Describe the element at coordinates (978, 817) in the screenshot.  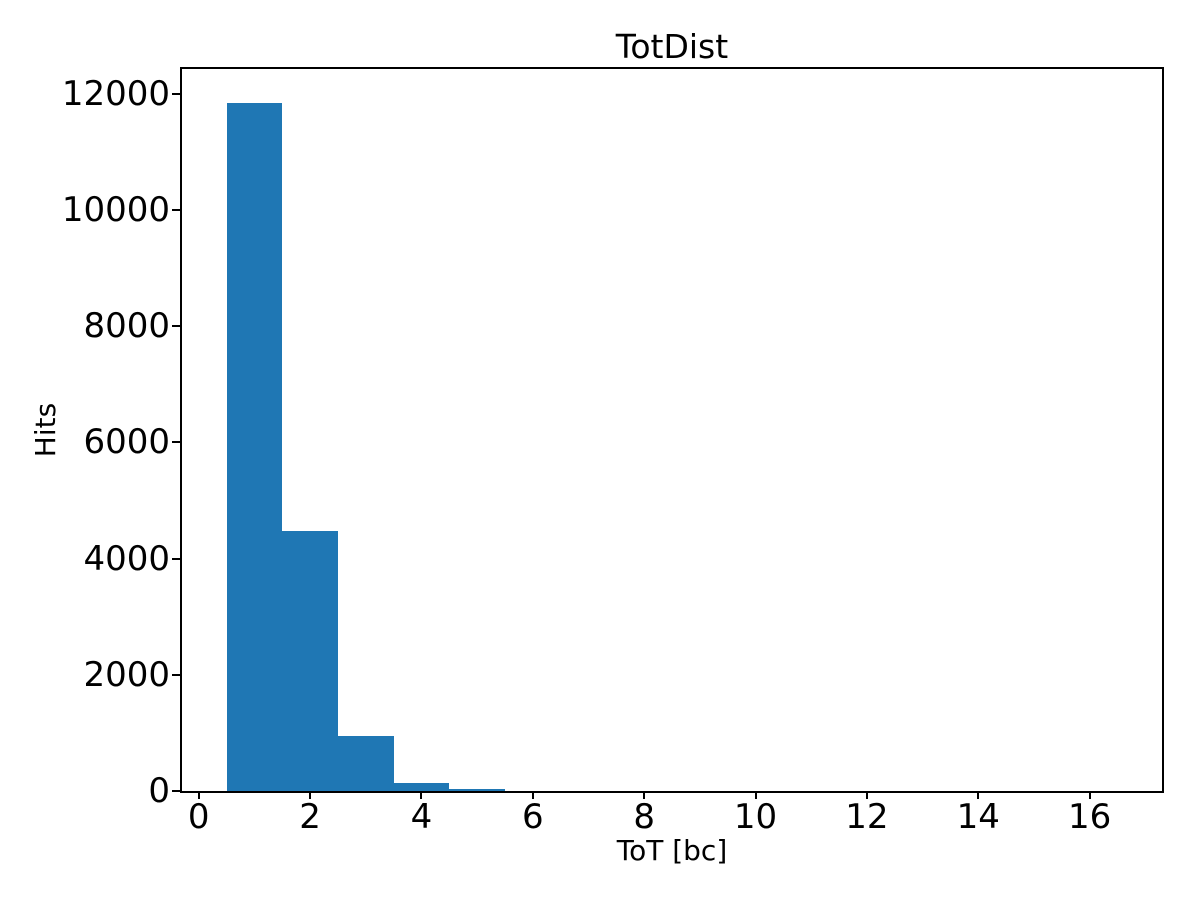
I see `x-tick-label: 14` at that location.